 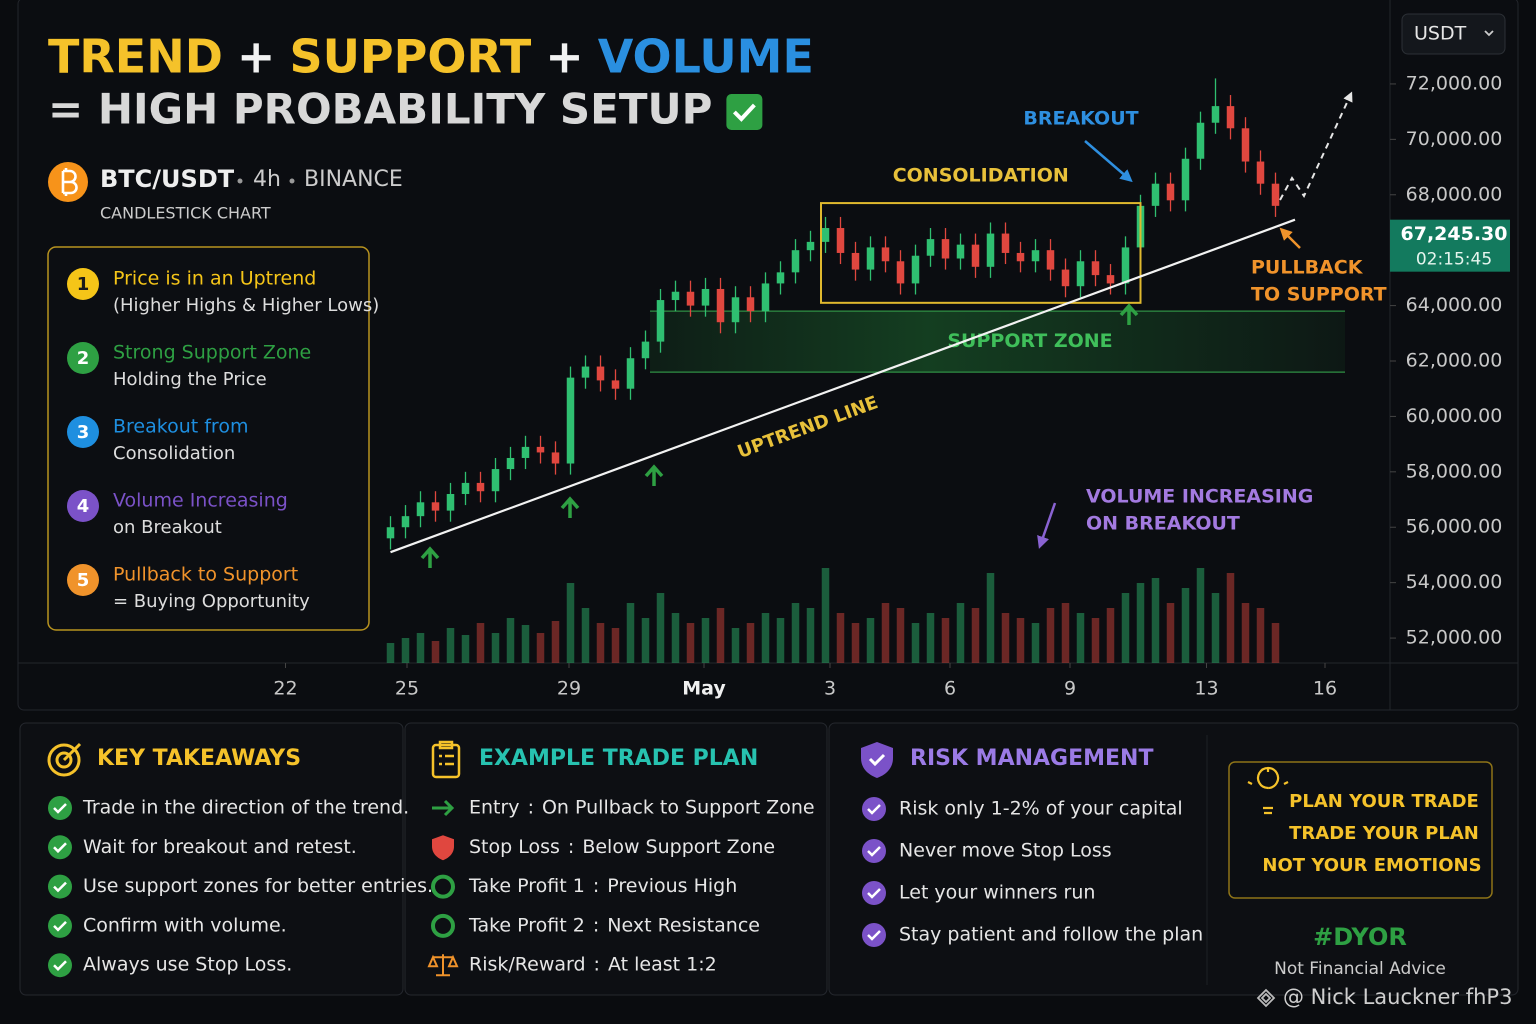 I want to click on plan-value: Below Support Zone, so click(x=678, y=847).